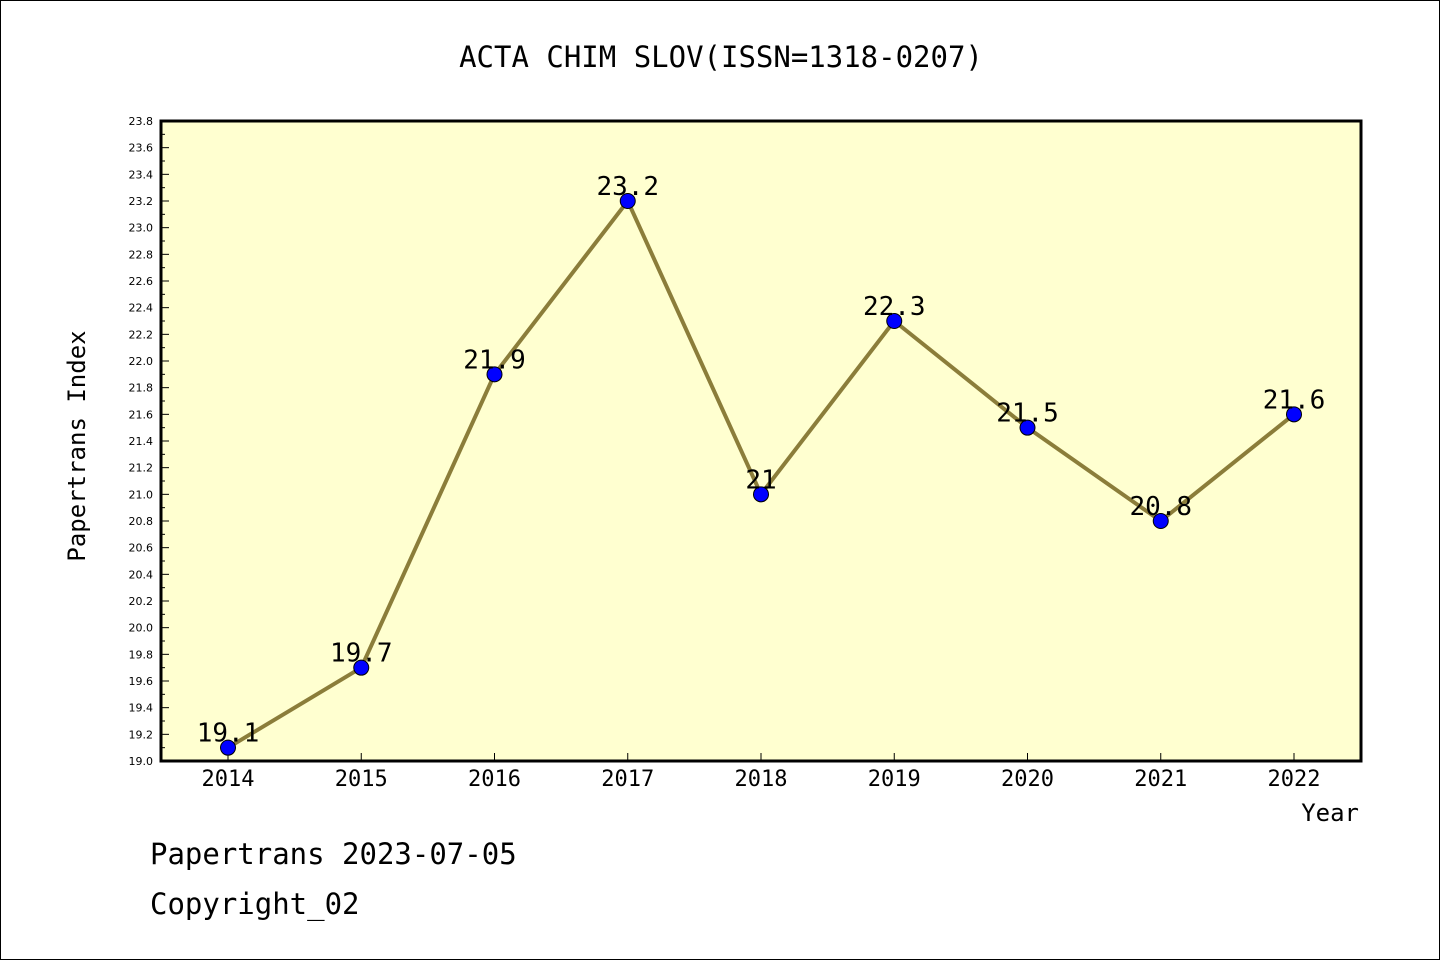 Image resolution: width=1440 pixels, height=963 pixels. I want to click on x-tick-label: 2016, so click(494, 779).